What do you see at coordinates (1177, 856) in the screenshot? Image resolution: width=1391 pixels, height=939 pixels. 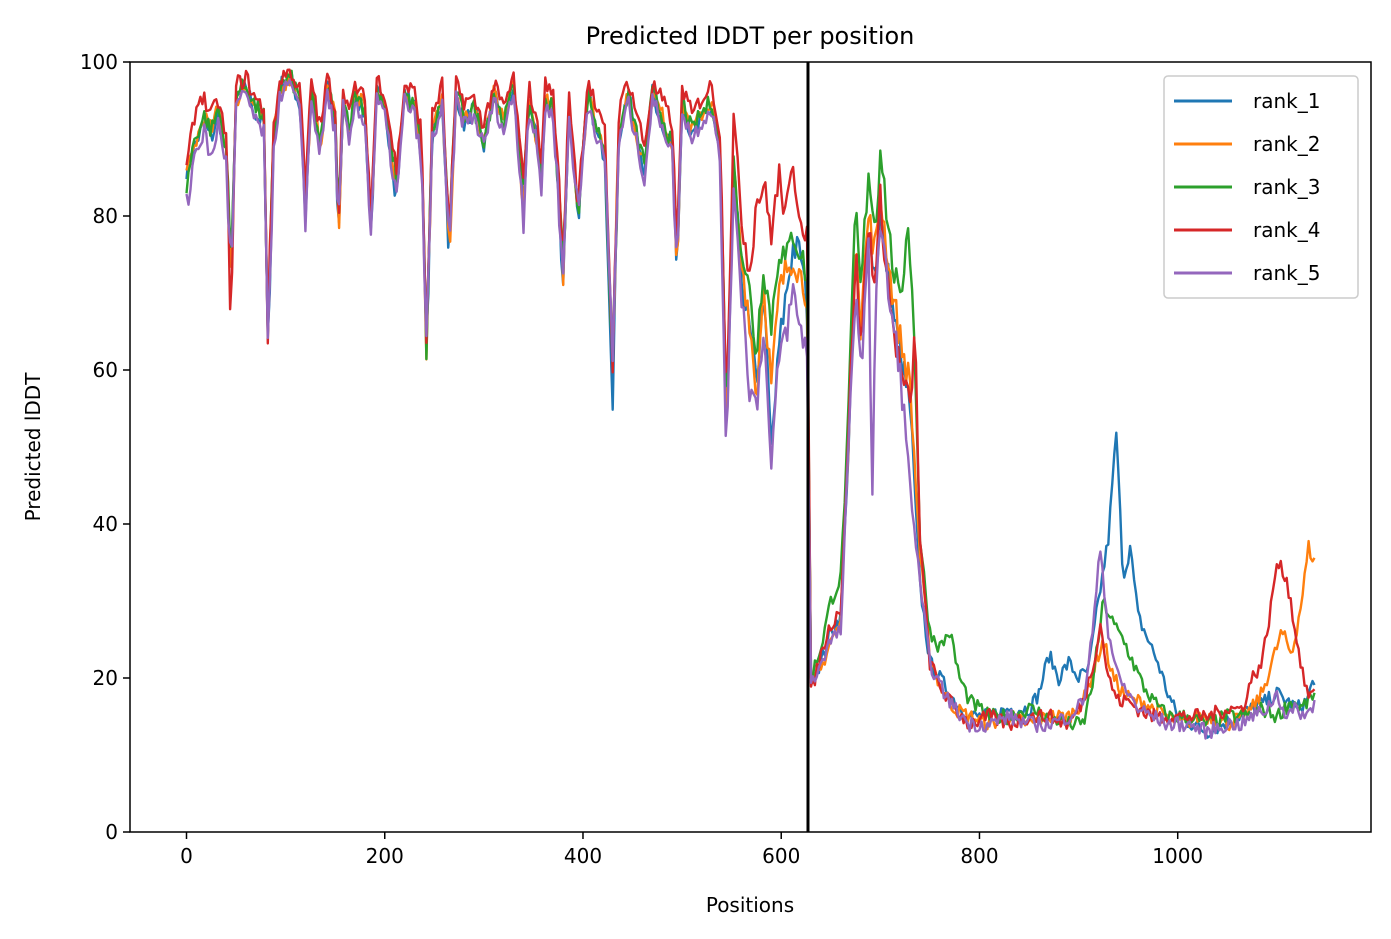 I see `x-tick-label: 1000` at bounding box center [1177, 856].